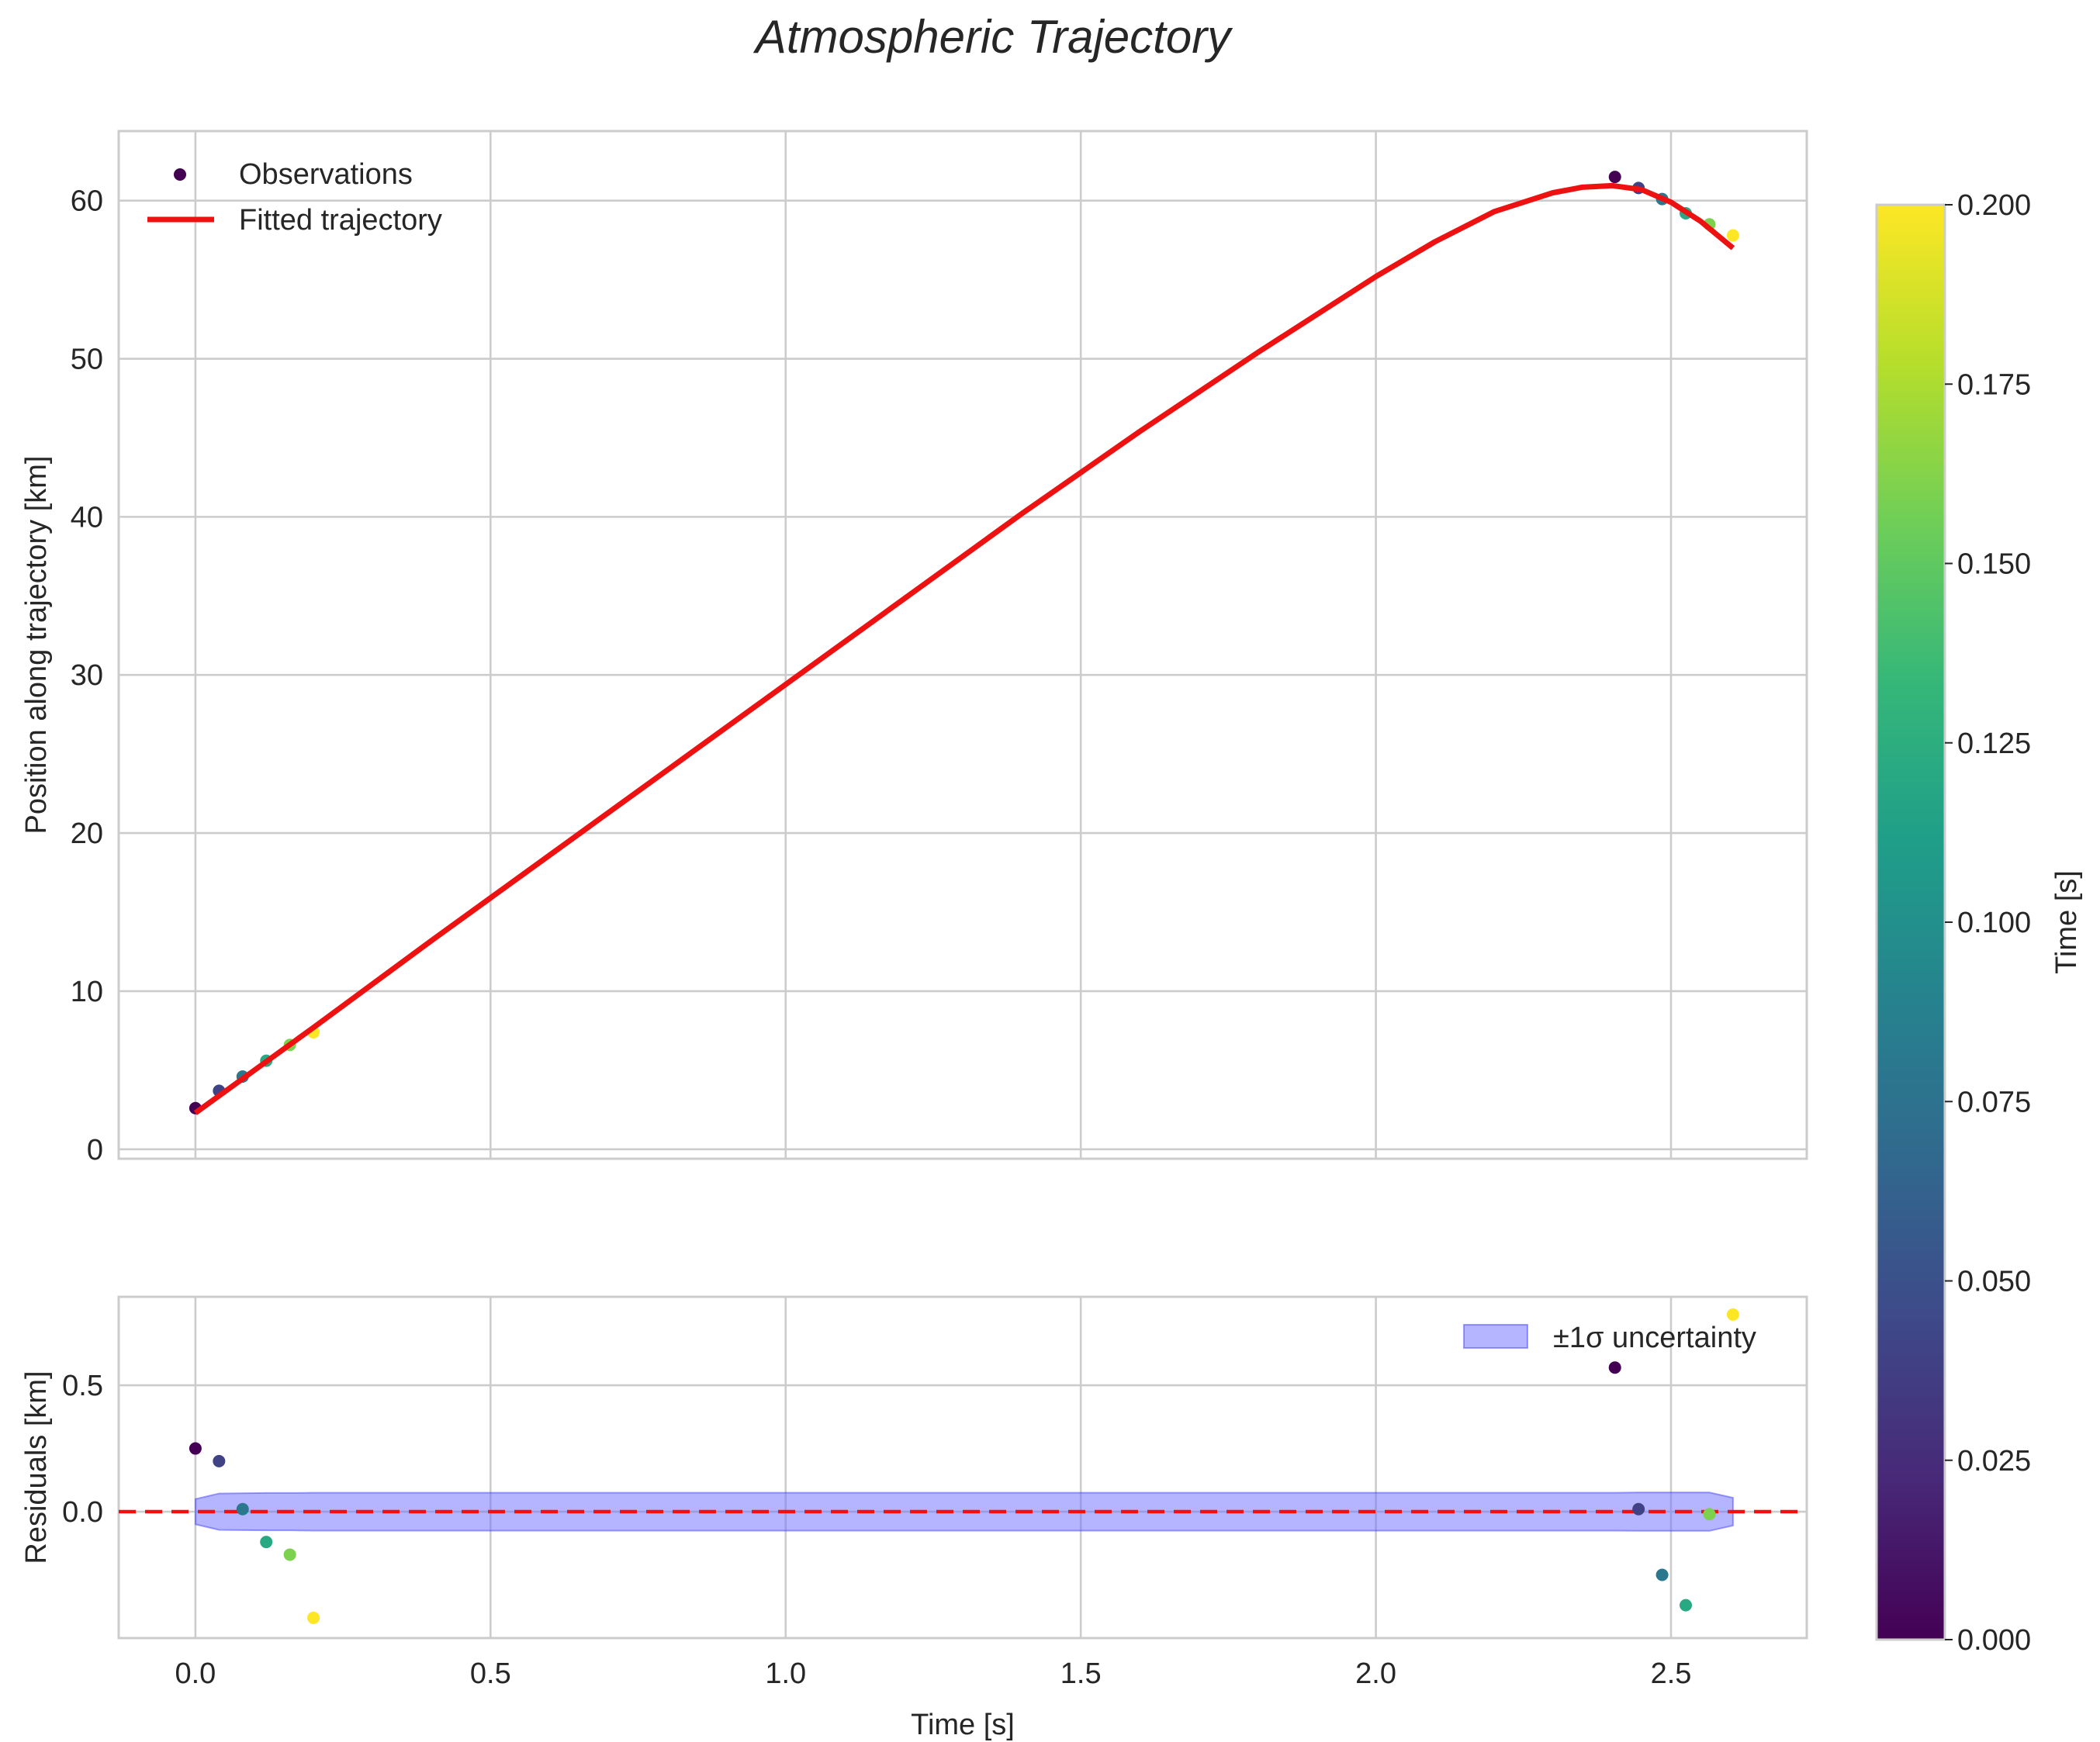  What do you see at coordinates (993, 37) in the screenshot?
I see `chart-title: Atmospheric Trajectory` at bounding box center [993, 37].